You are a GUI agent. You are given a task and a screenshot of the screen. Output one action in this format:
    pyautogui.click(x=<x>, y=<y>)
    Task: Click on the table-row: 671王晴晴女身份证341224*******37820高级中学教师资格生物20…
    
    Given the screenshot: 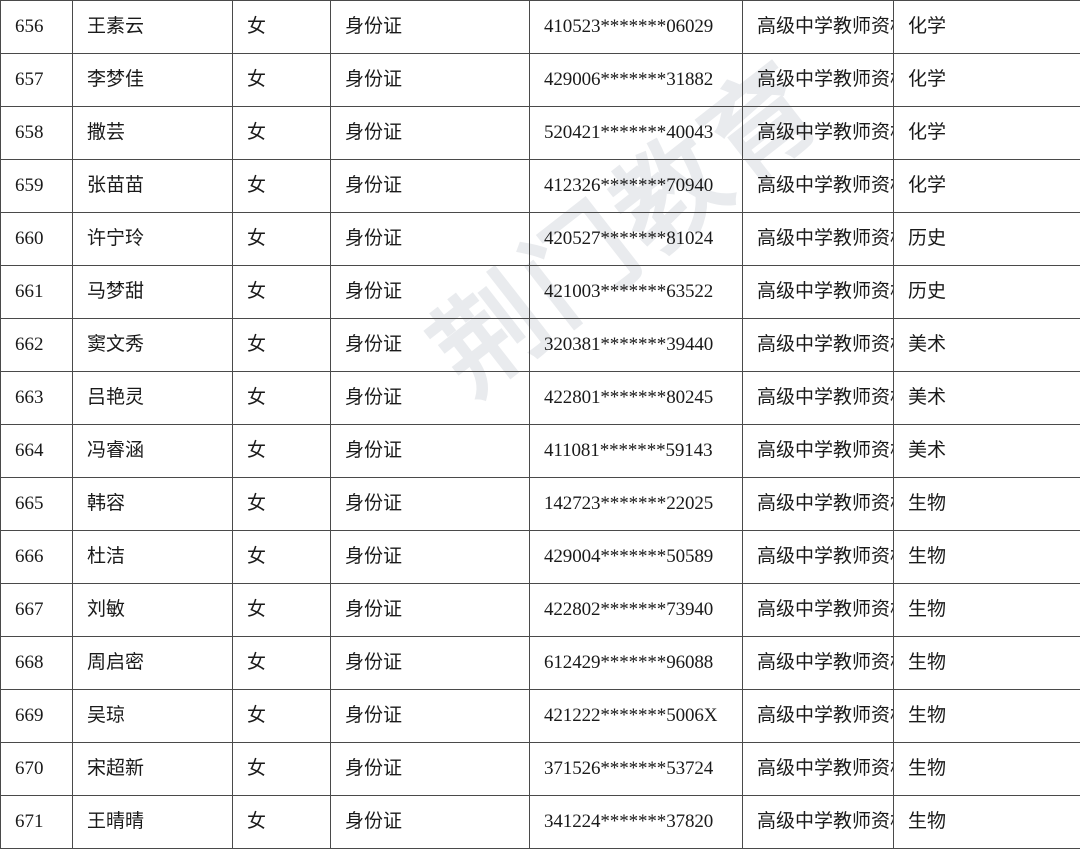 What is the action you would take?
    pyautogui.click(x=540, y=822)
    